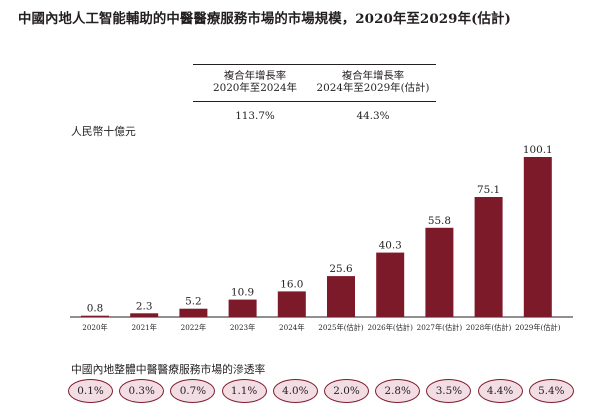  What do you see at coordinates (142, 391) in the screenshot?
I see `penetration-pill-1: 0.3%` at bounding box center [142, 391].